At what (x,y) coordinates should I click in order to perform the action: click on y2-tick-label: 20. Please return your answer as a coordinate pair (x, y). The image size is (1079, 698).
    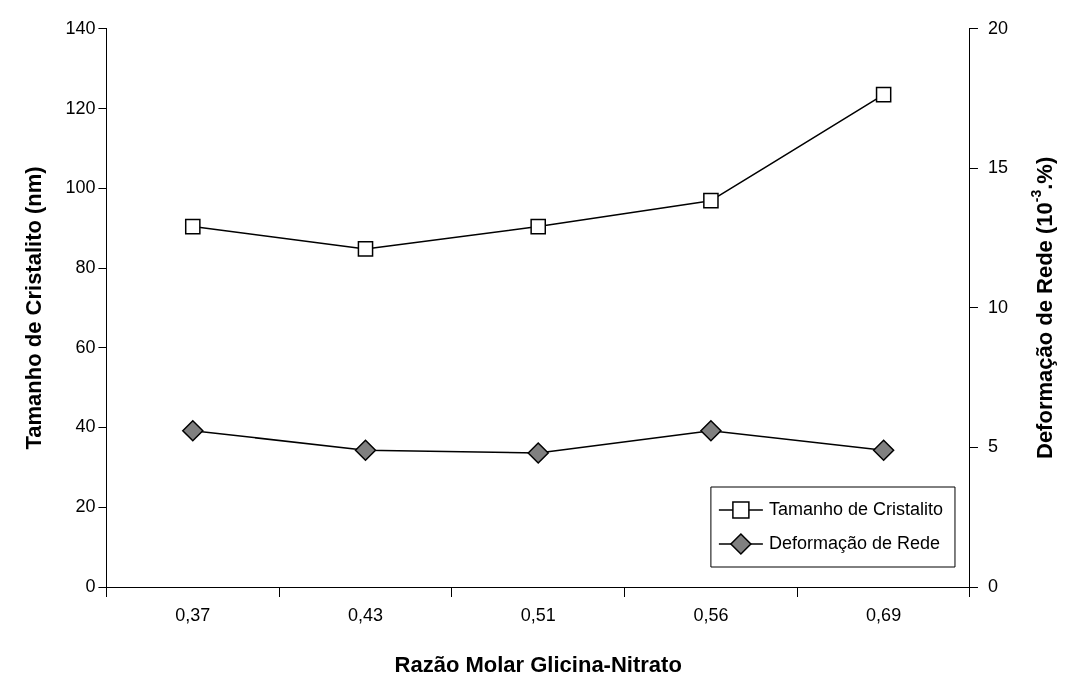
    Looking at the image, I should click on (998, 27).